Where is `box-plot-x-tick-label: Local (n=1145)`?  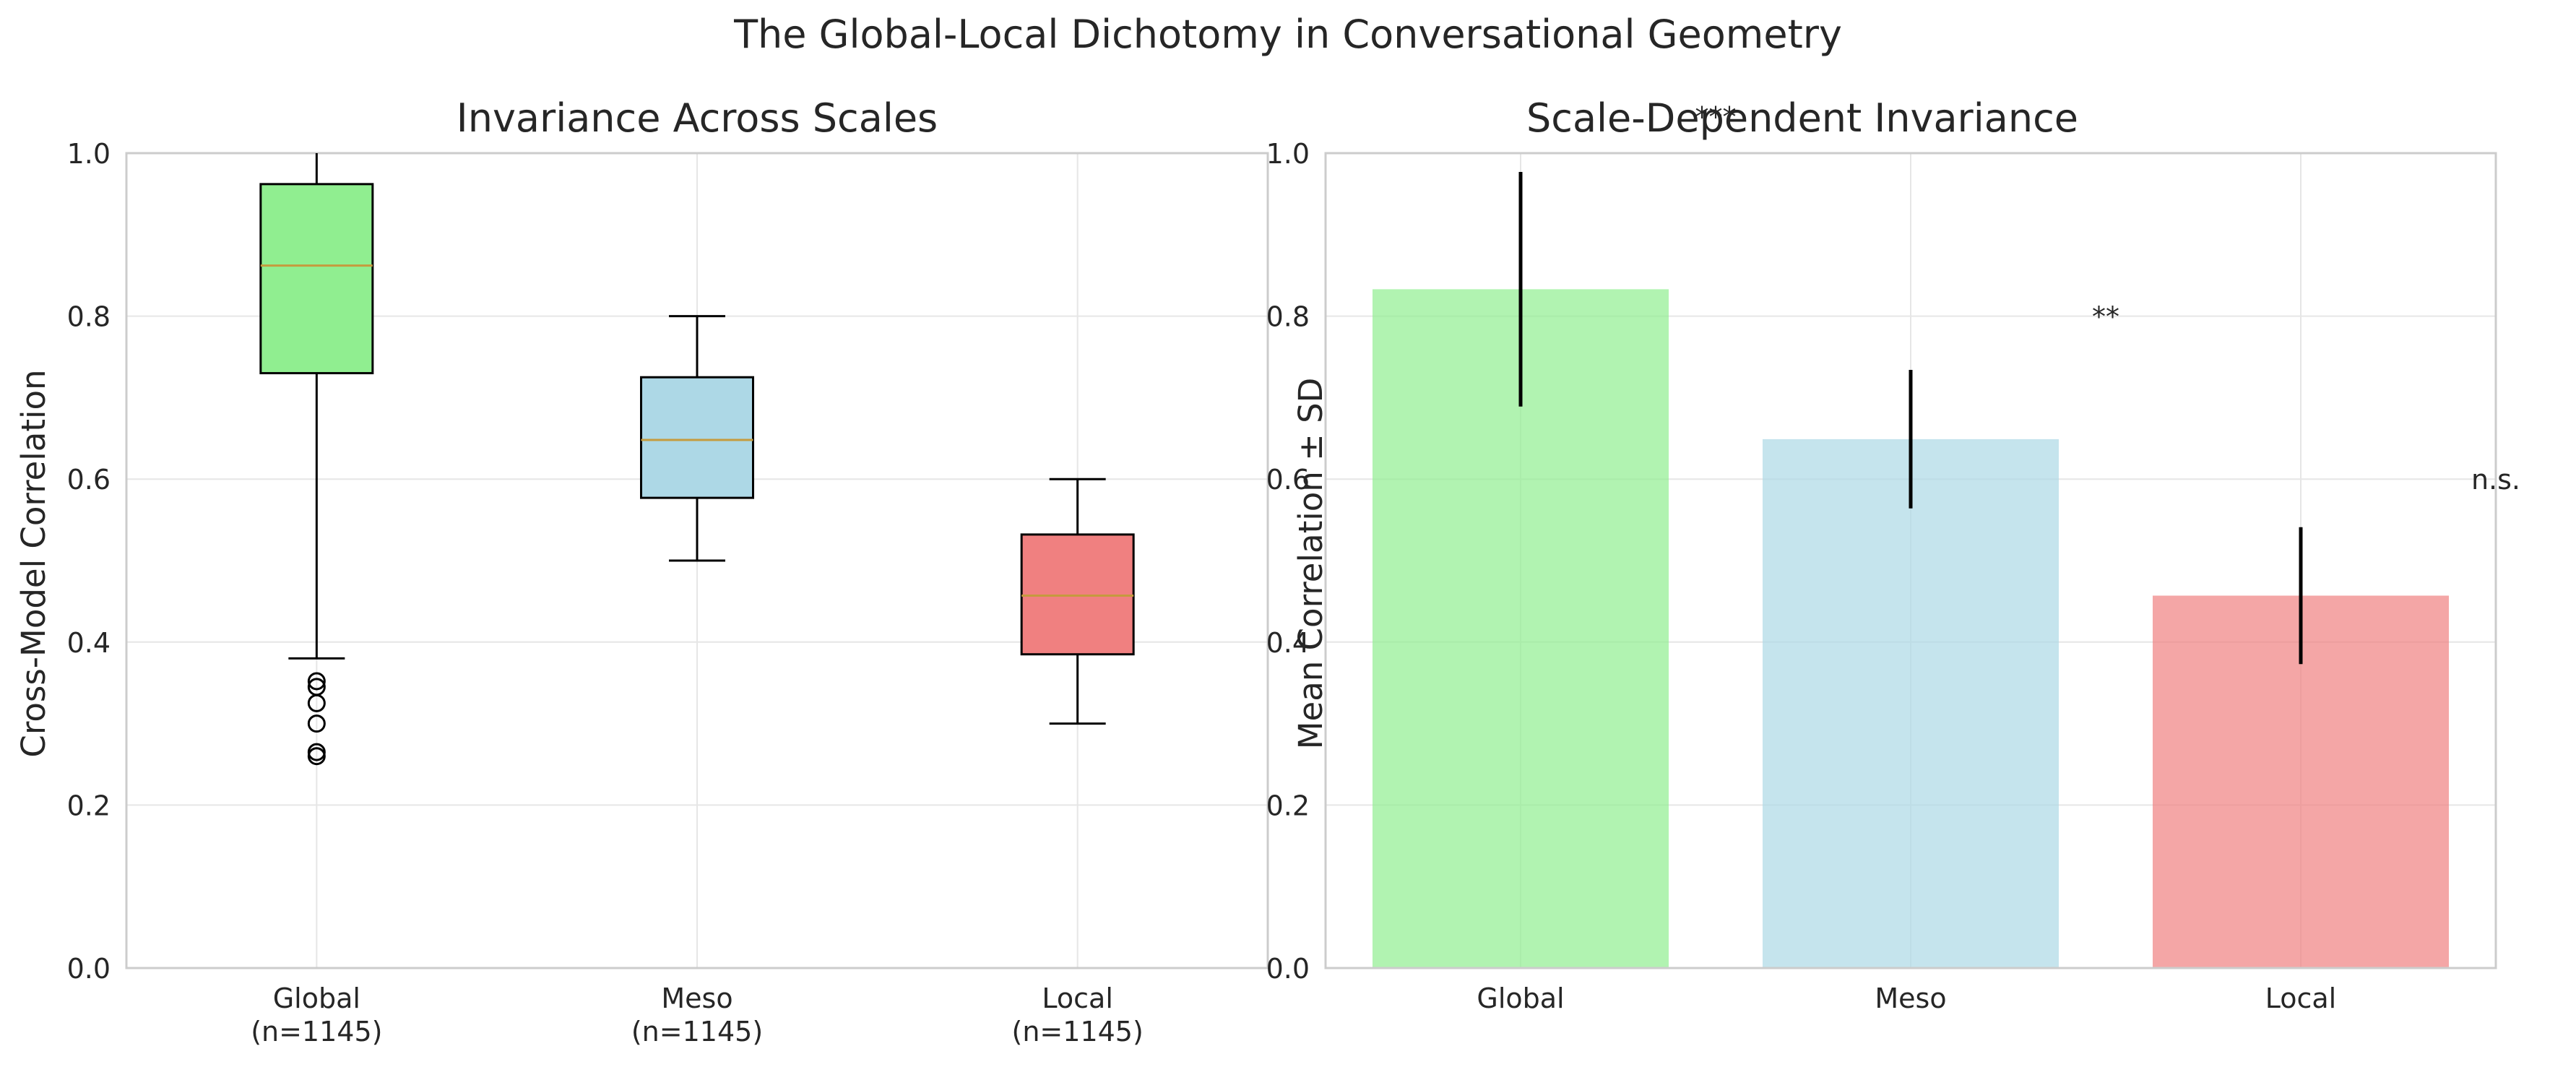
box-plot-x-tick-label: Local (n=1145) is located at coordinates (1078, 1014).